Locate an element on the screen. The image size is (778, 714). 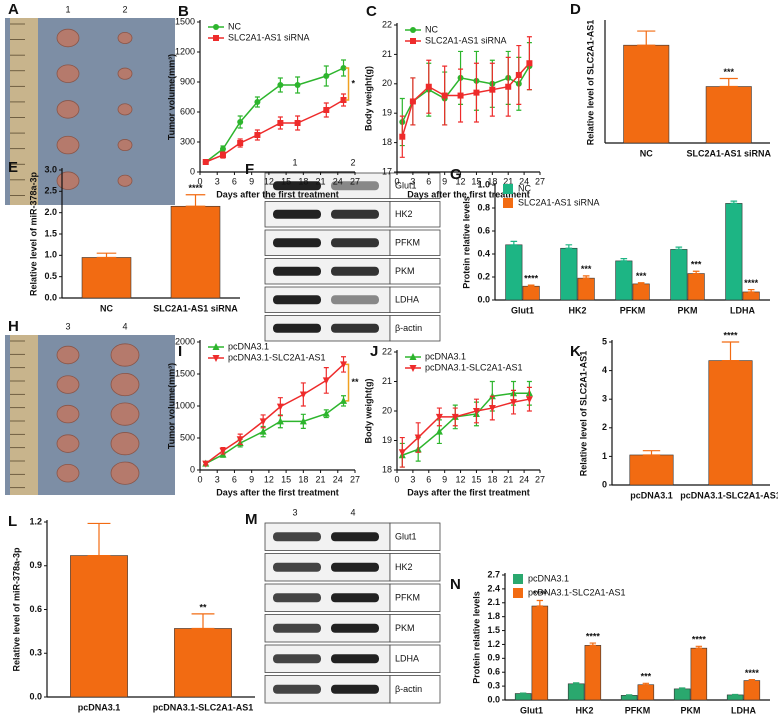
y-tick-label: 2 is located at coordinates (604, 427).